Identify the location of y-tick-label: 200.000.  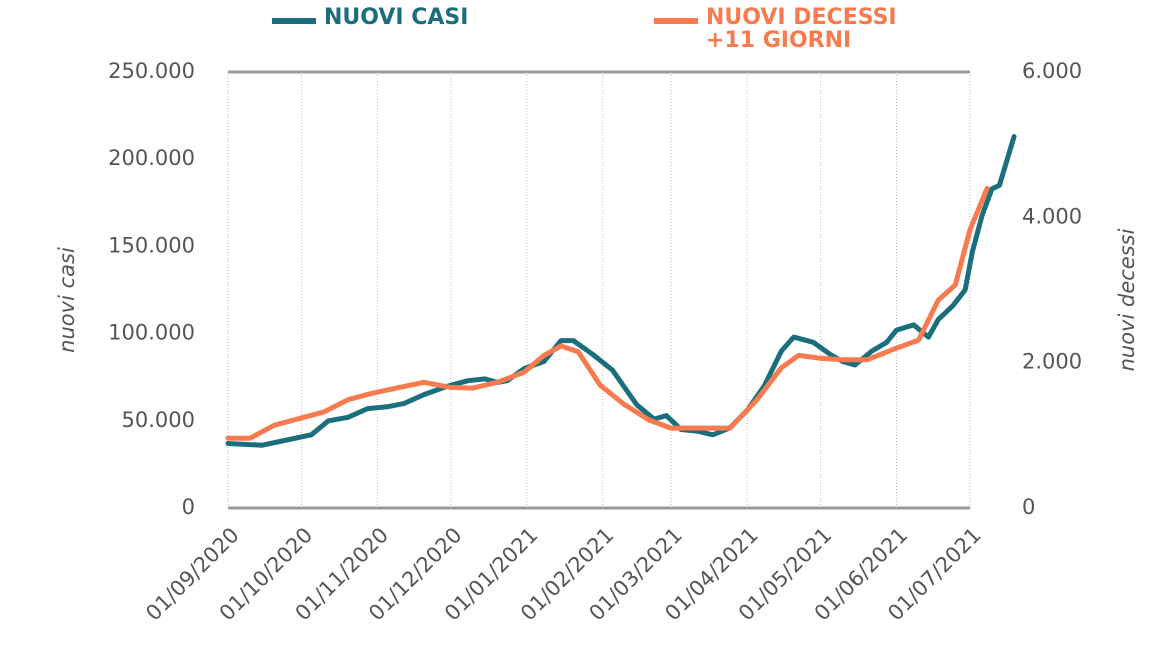
(151, 158).